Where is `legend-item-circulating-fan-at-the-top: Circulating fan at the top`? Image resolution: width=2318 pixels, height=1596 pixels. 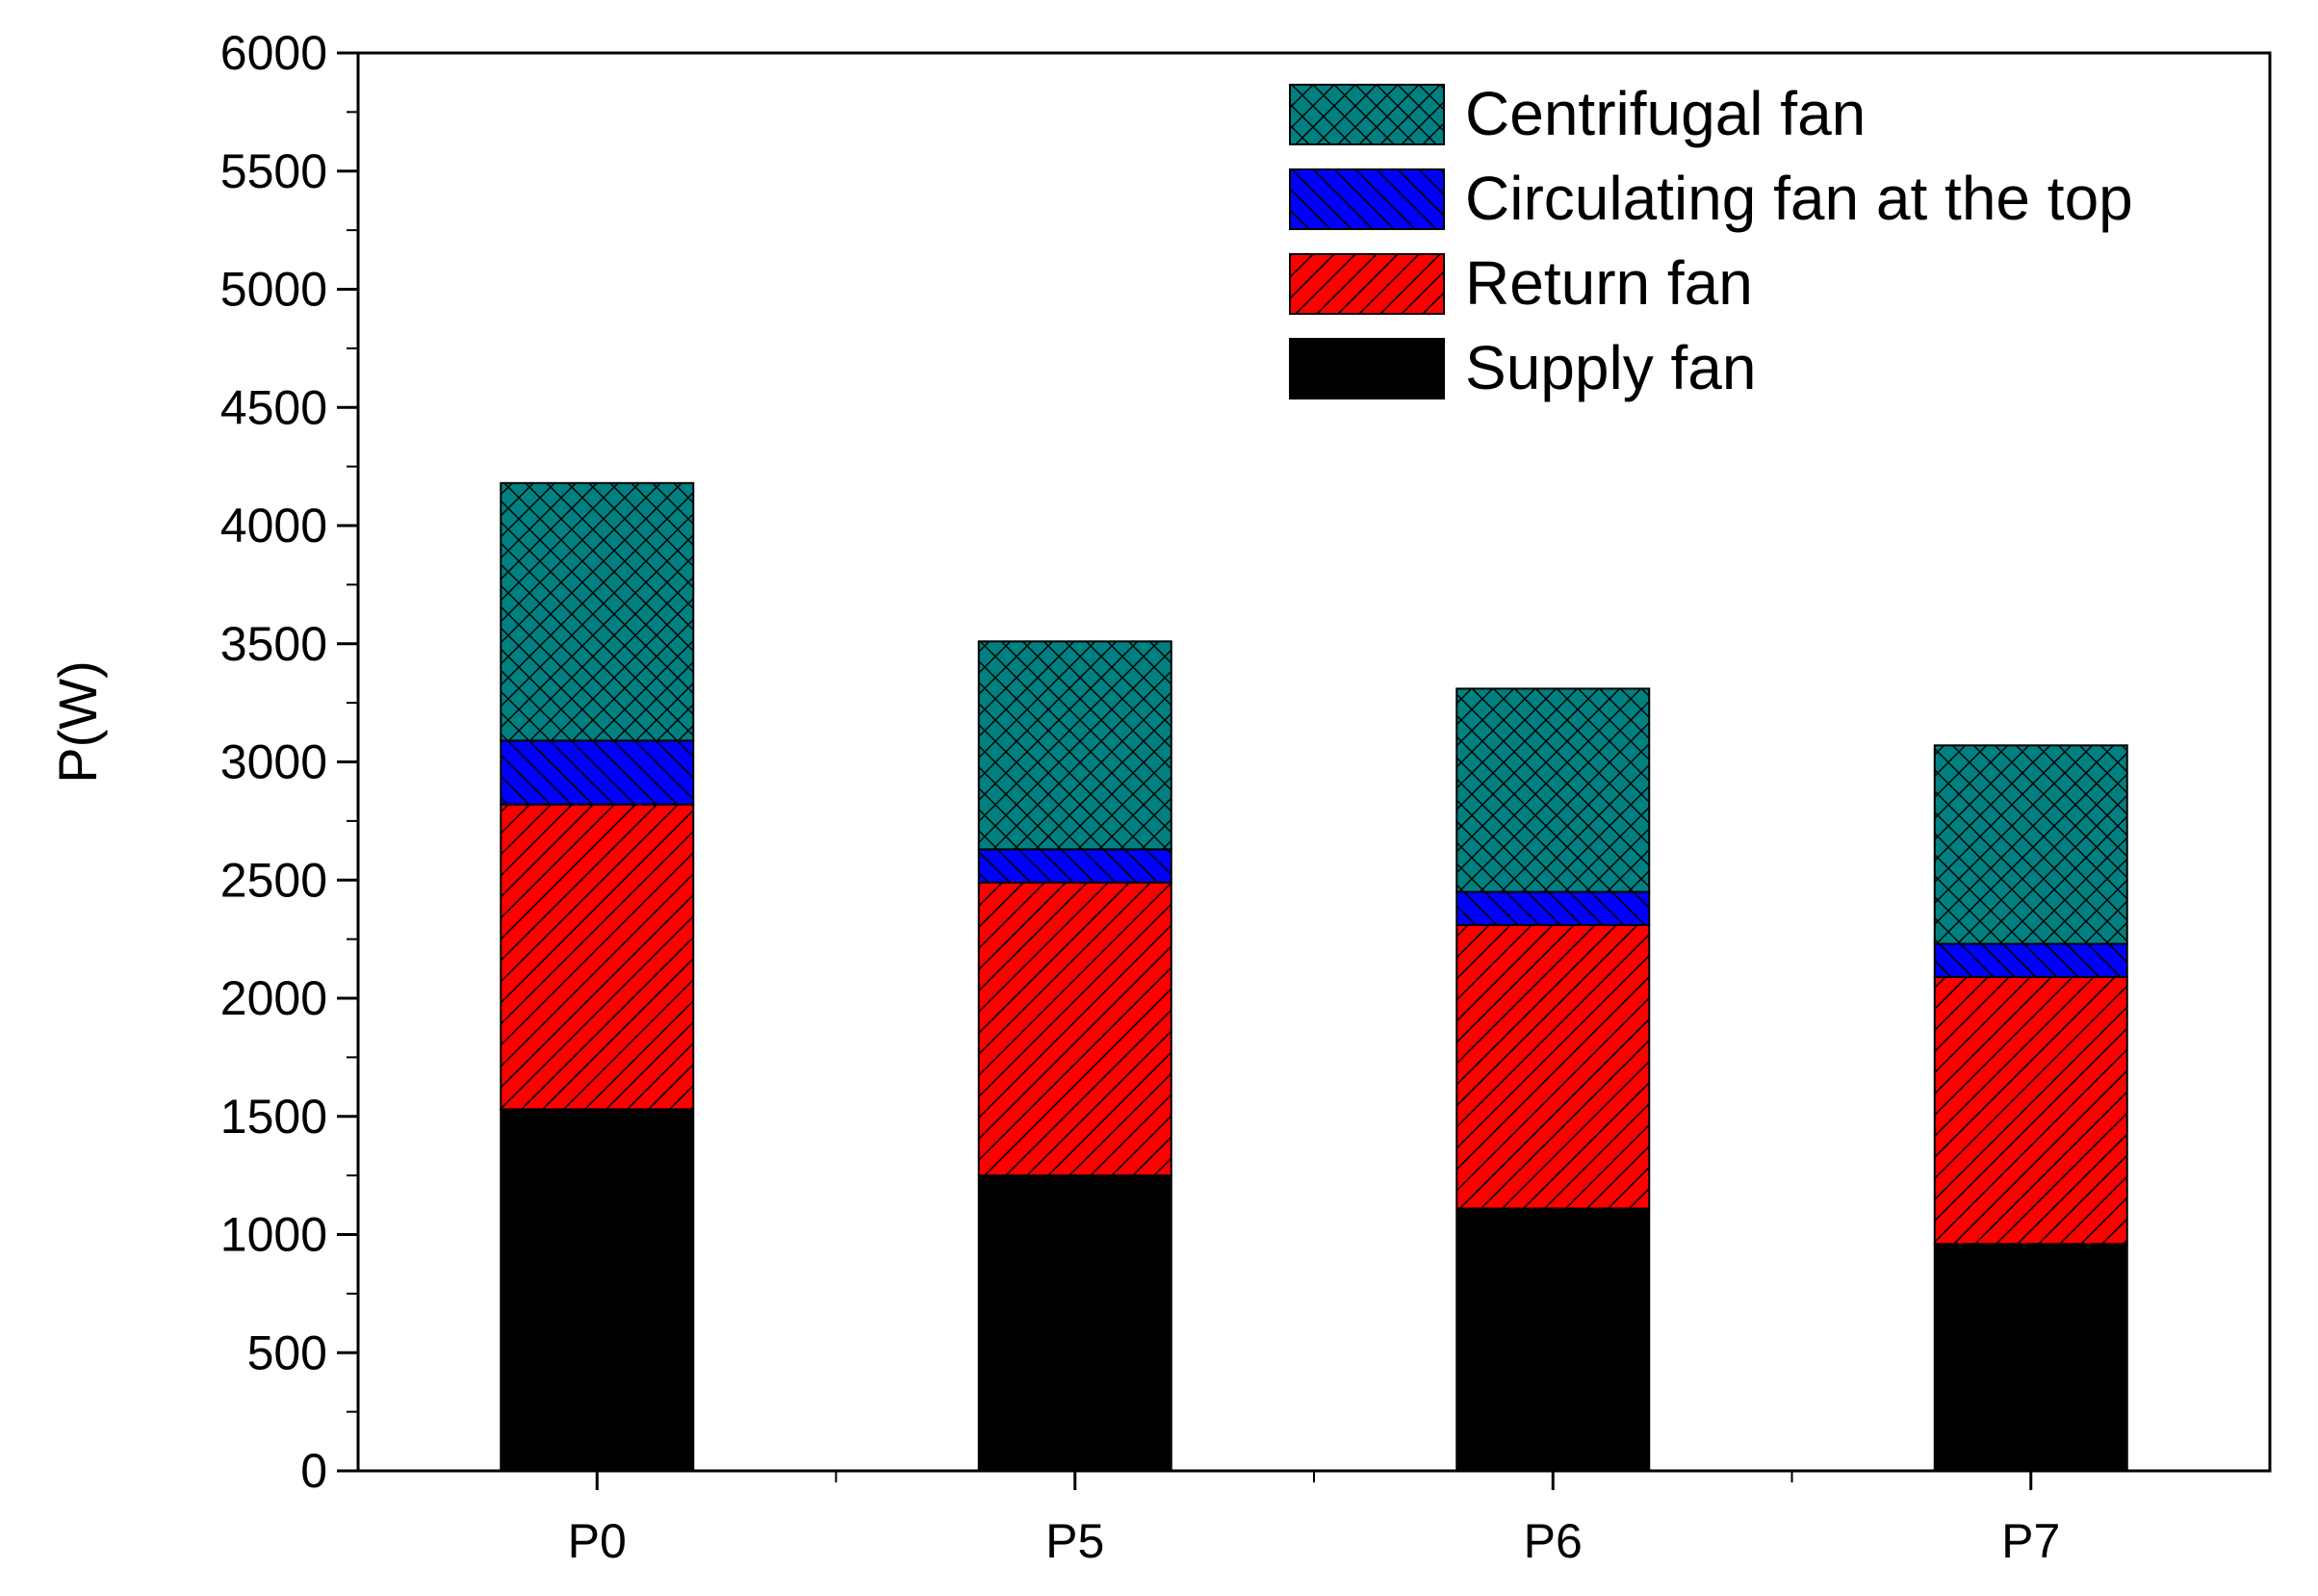 legend-item-circulating-fan-at-the-top: Circulating fan at the top is located at coordinates (1711, 198).